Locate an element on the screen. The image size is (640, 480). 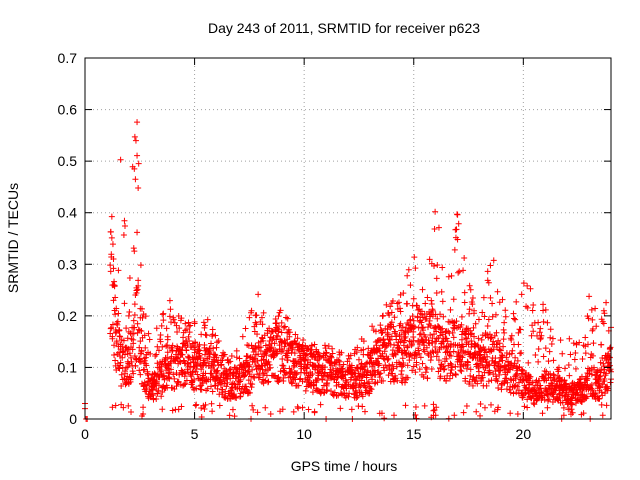
x-tick-label: 5 is located at coordinates (195, 434).